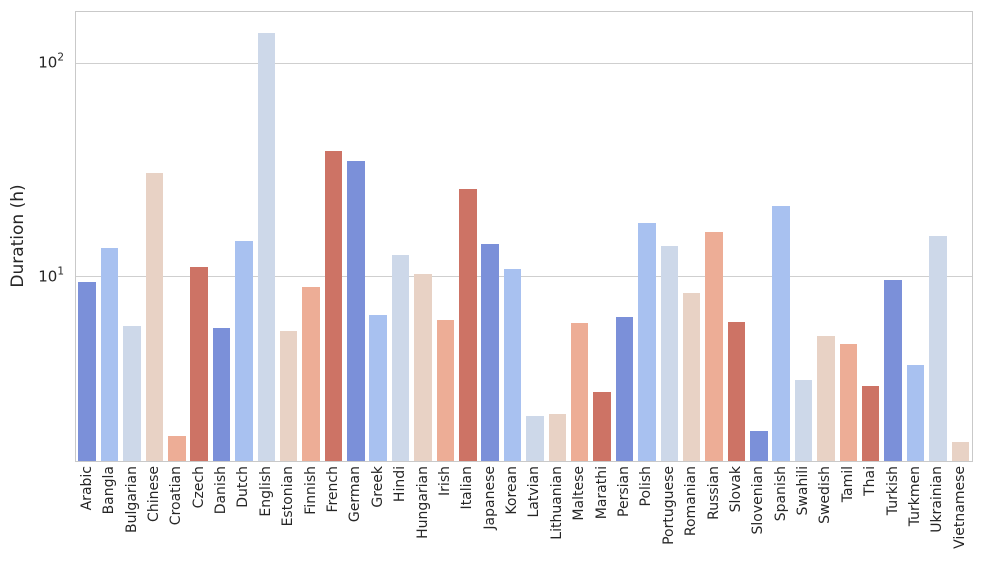 This screenshot has height=584, width=984. Describe the element at coordinates (288, 396) in the screenshot. I see `bar-estonian` at that location.